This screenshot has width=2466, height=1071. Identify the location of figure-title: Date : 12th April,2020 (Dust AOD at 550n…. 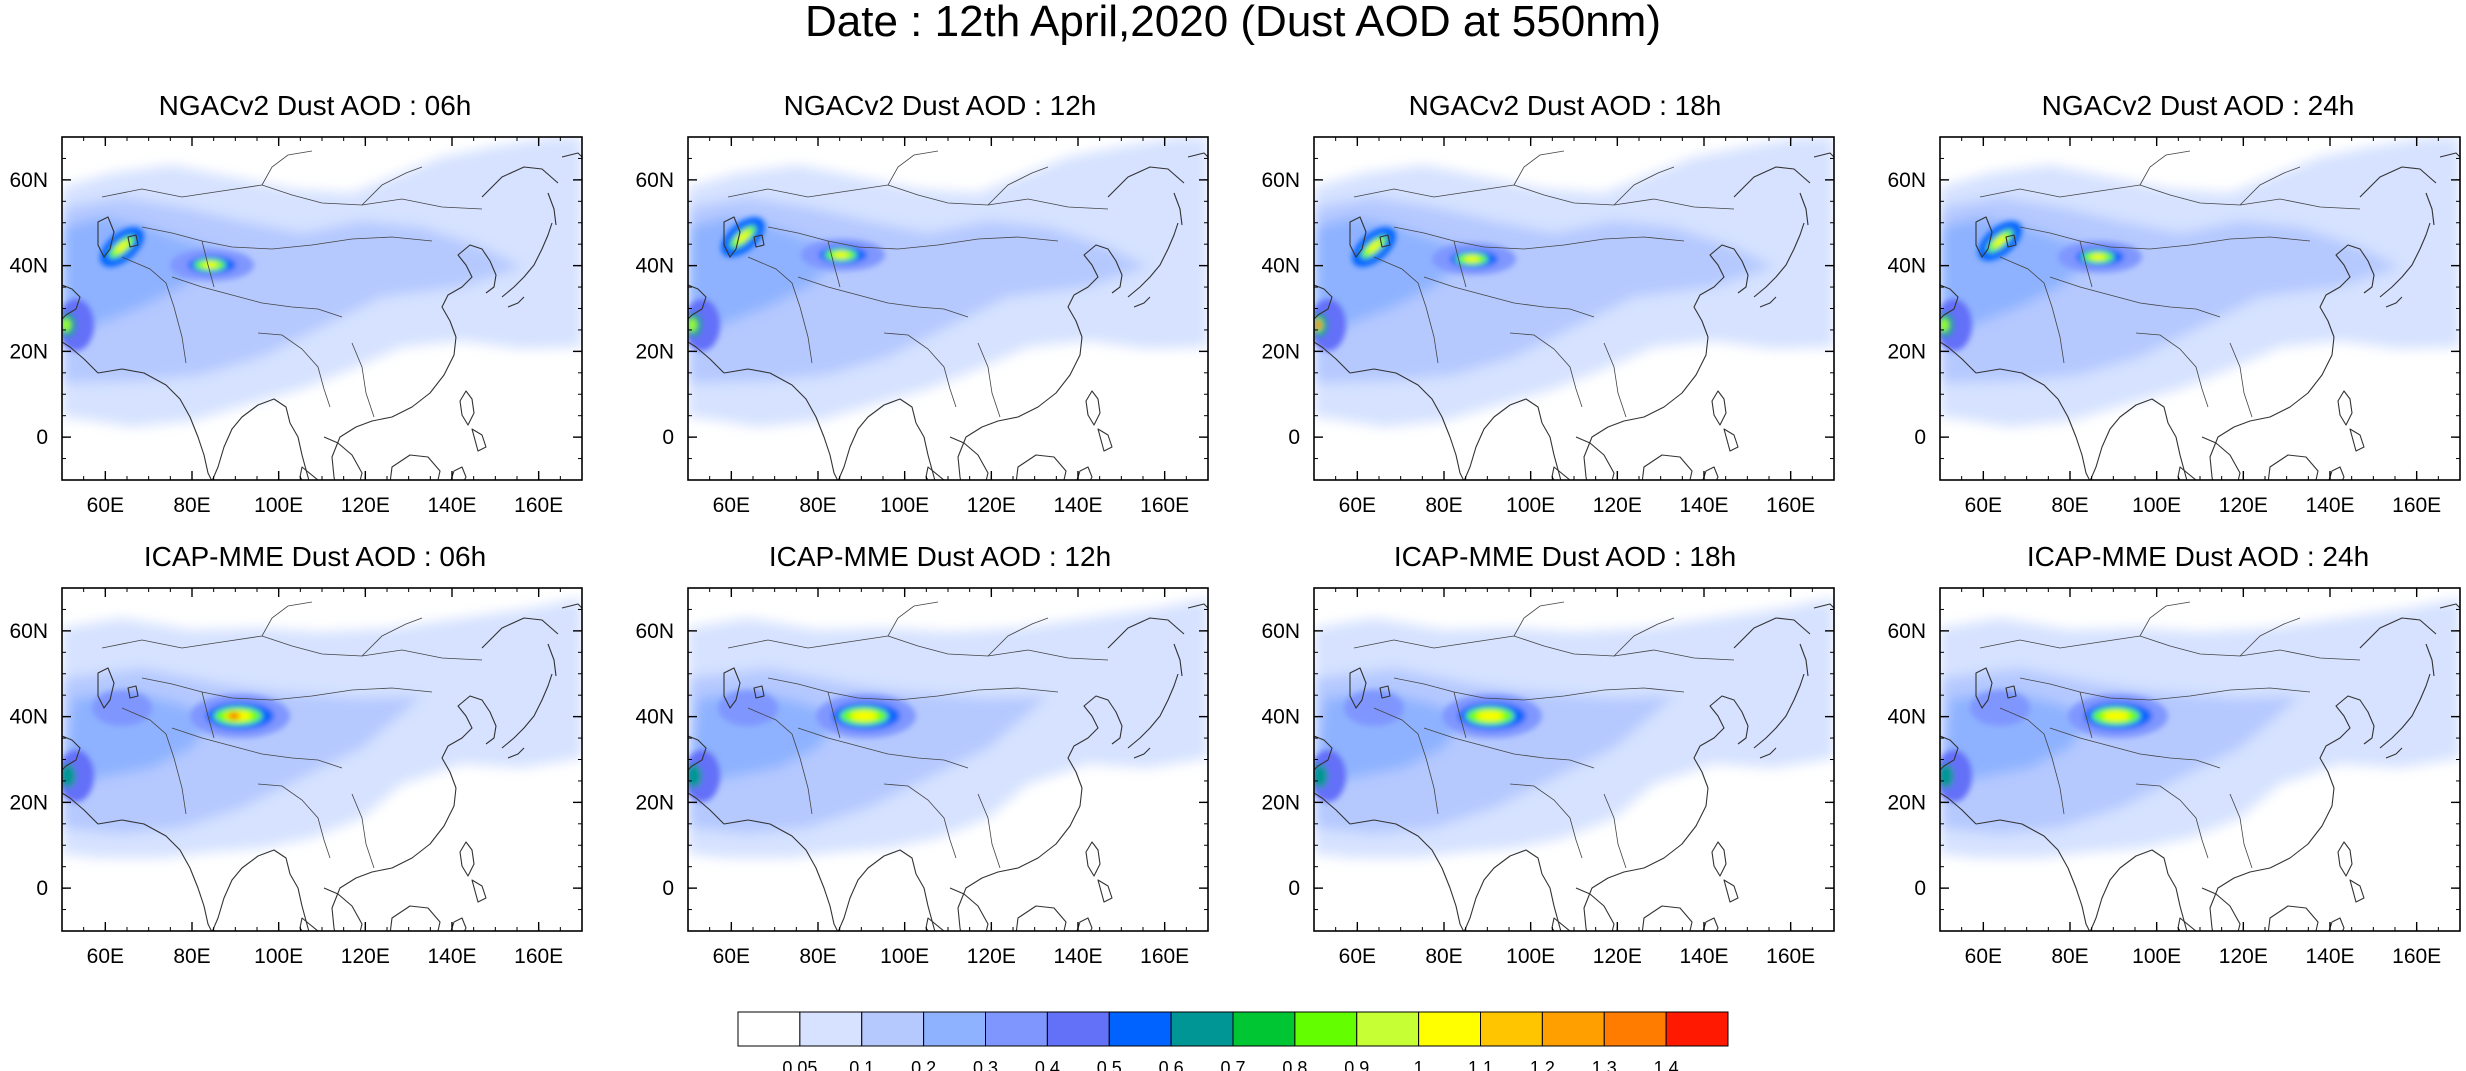
(1232, 23).